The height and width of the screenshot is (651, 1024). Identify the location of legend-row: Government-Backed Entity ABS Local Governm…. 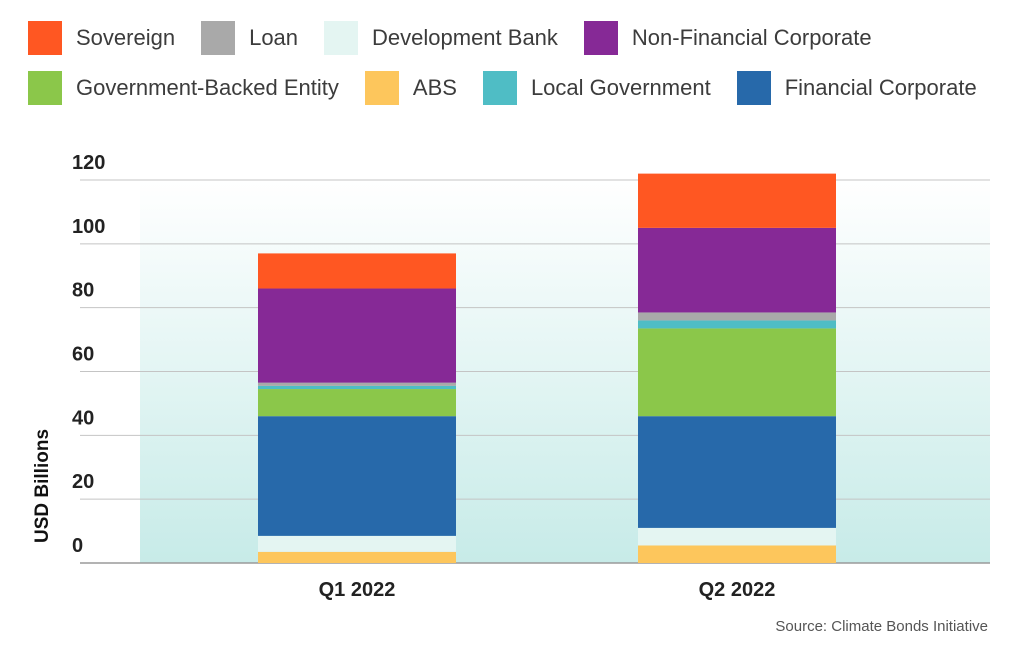
(518, 88).